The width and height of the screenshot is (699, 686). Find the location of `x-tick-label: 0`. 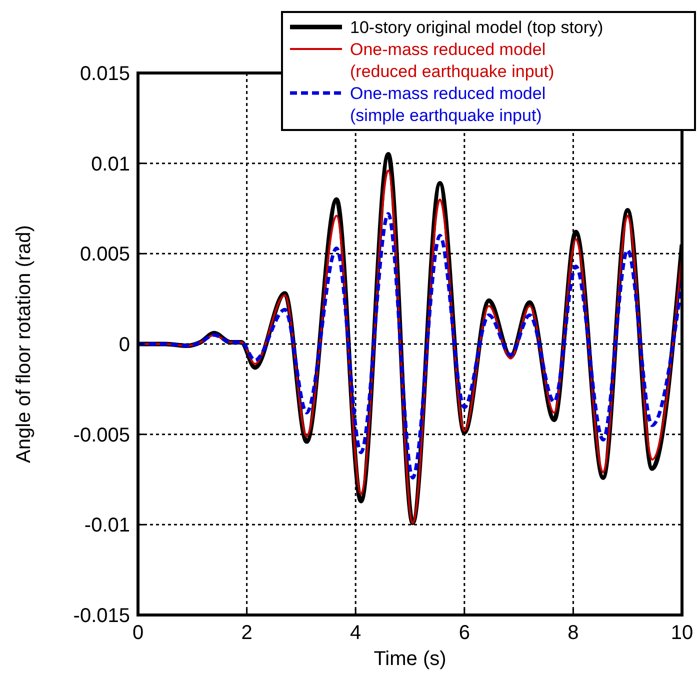

x-tick-label: 0 is located at coordinates (138, 633).